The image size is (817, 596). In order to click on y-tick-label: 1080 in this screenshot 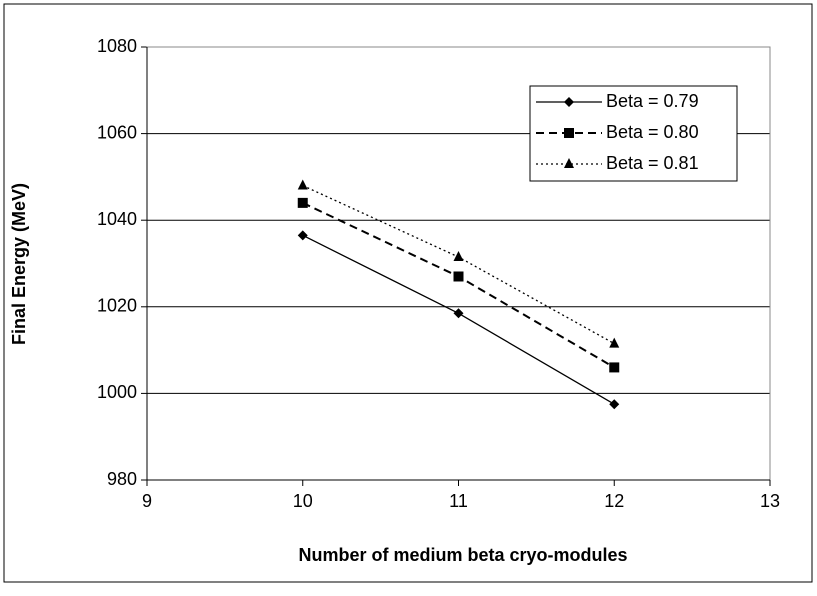, I will do `click(117, 46)`.